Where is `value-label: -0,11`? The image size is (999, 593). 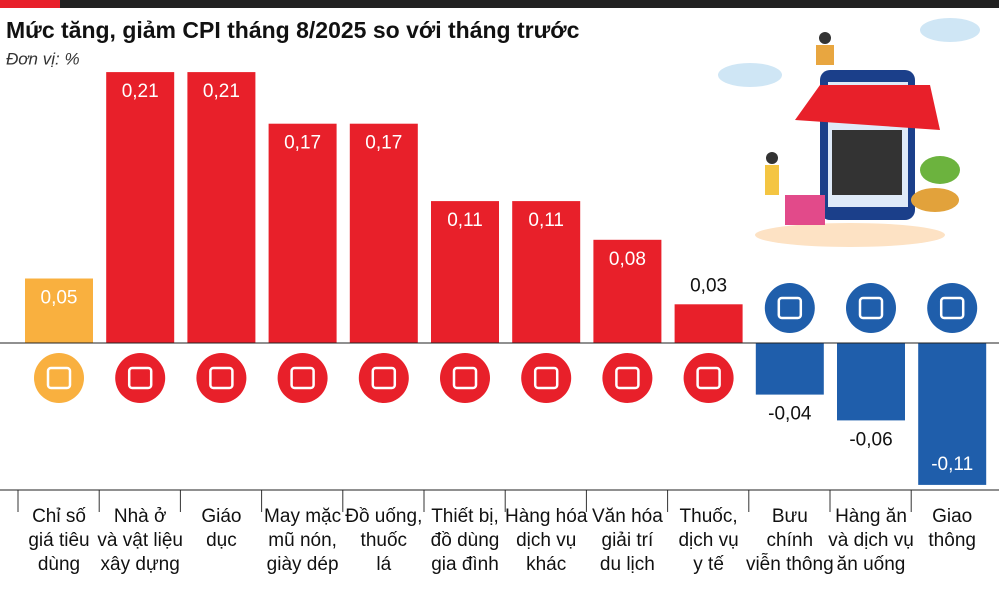
value-label: -0,11 is located at coordinates (952, 464).